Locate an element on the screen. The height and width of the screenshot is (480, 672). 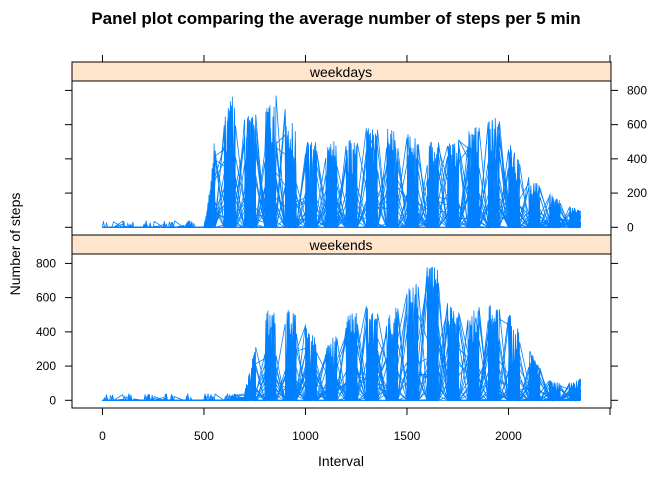
strip-weekends is located at coordinates (341, 244).